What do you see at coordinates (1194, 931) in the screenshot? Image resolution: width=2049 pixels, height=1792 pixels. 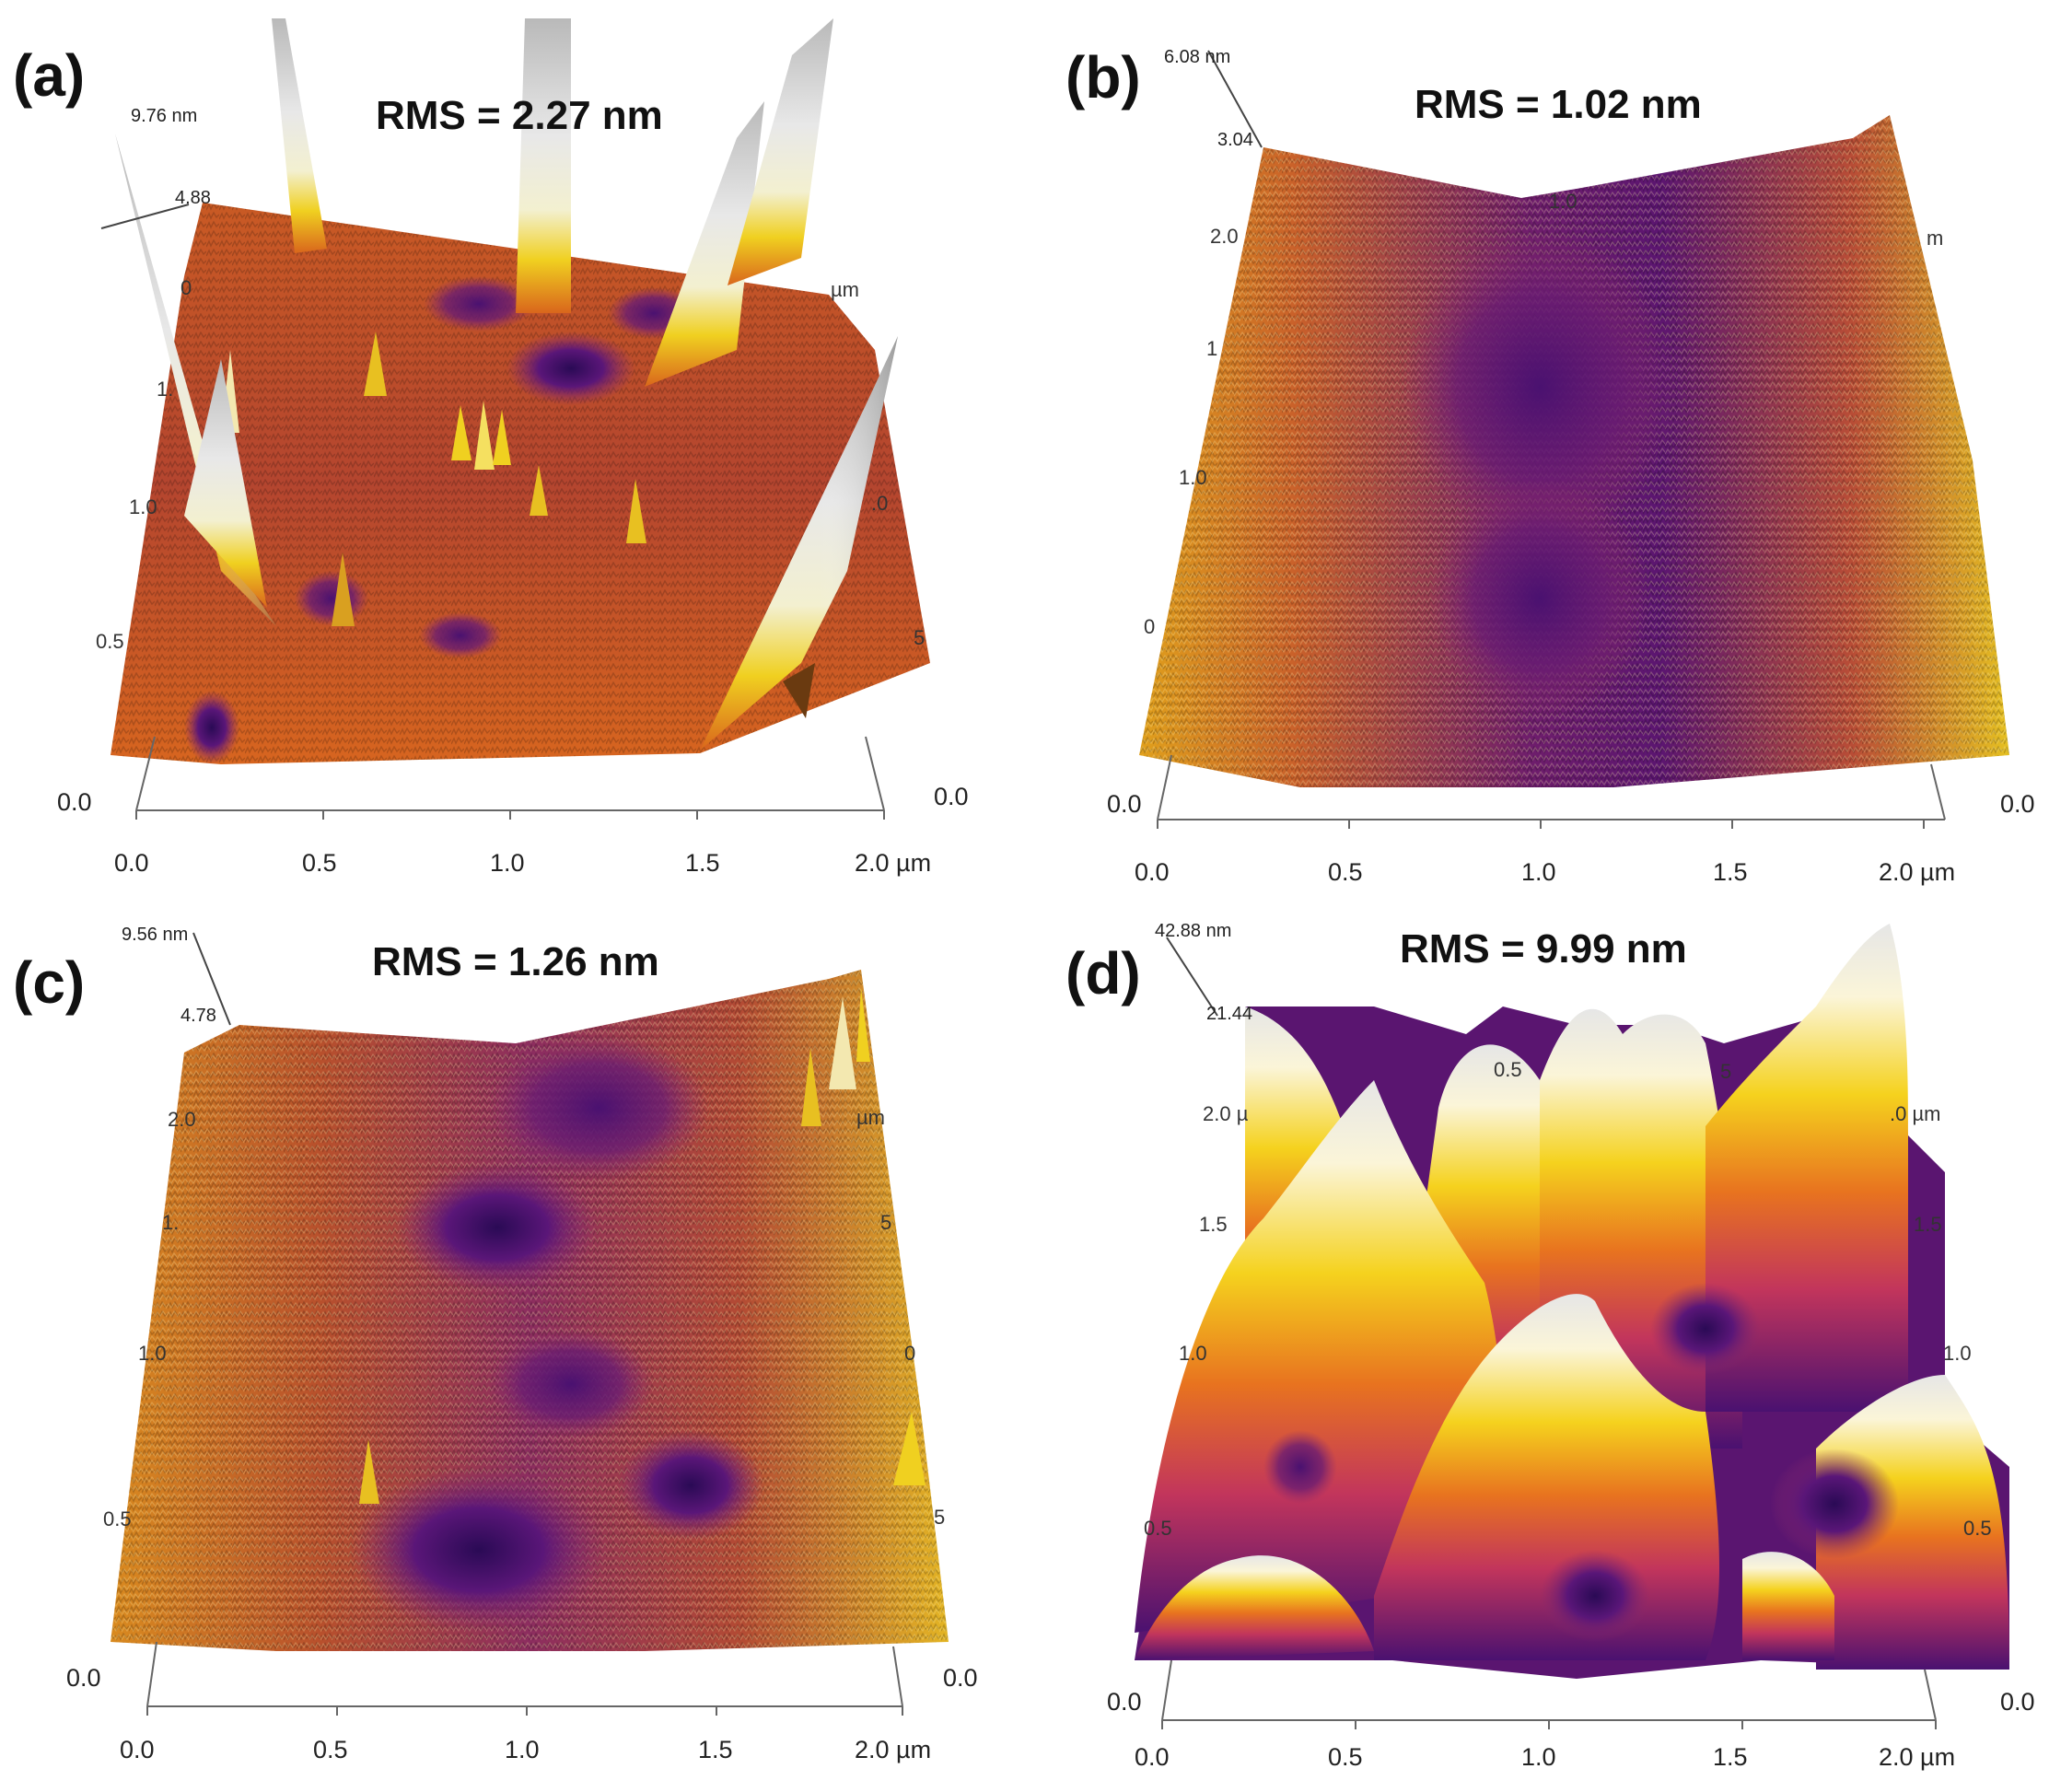 I see `z-max-label: 42.88 nm` at bounding box center [1194, 931].